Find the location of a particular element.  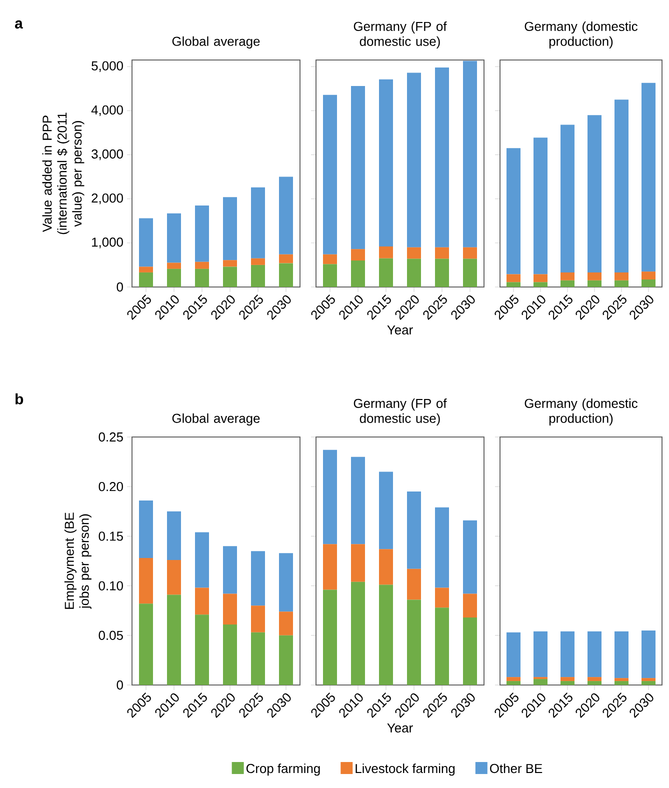

y-tick-label: 0.10 is located at coordinates (110, 585).